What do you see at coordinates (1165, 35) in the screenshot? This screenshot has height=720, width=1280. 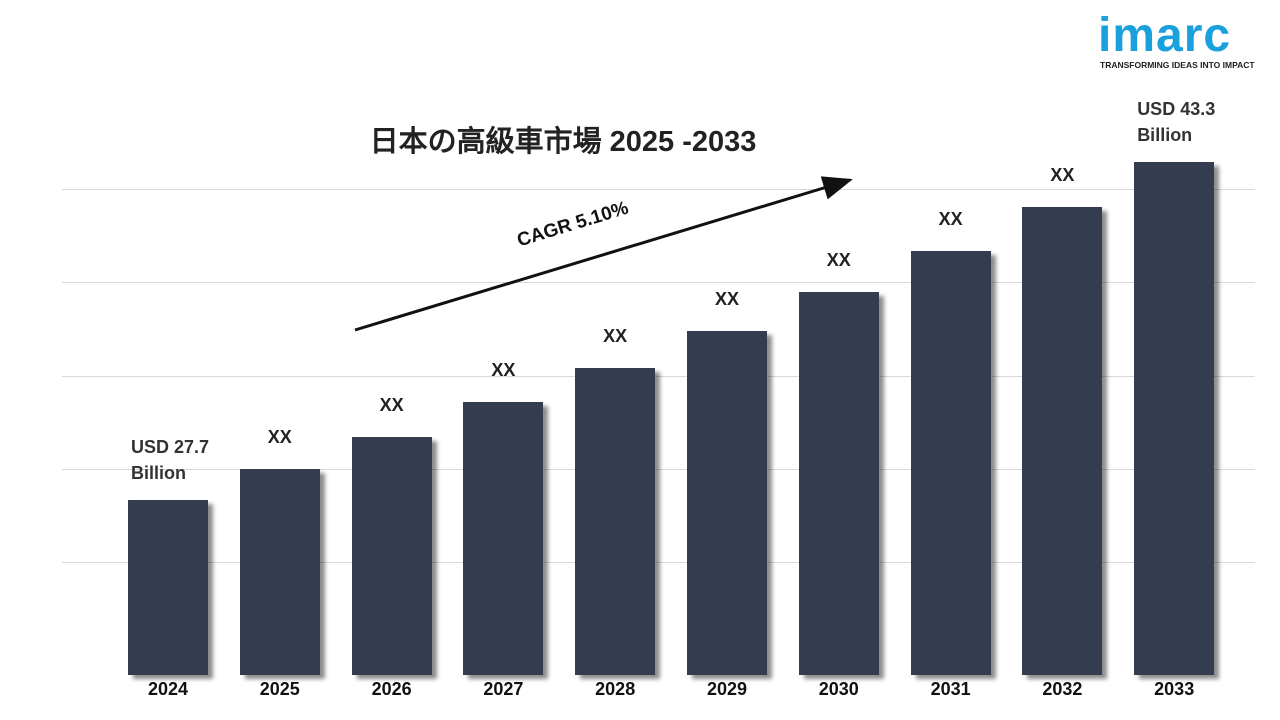 I see `logo: imarc` at bounding box center [1165, 35].